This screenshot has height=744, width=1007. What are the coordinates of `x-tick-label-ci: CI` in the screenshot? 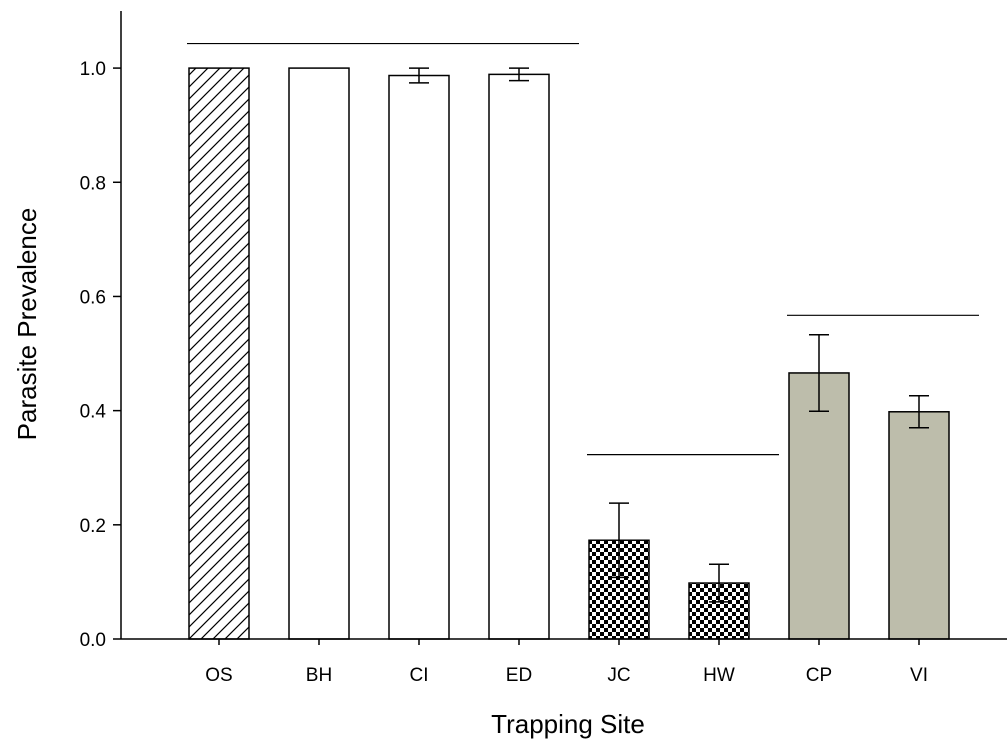 It's located at (419, 675).